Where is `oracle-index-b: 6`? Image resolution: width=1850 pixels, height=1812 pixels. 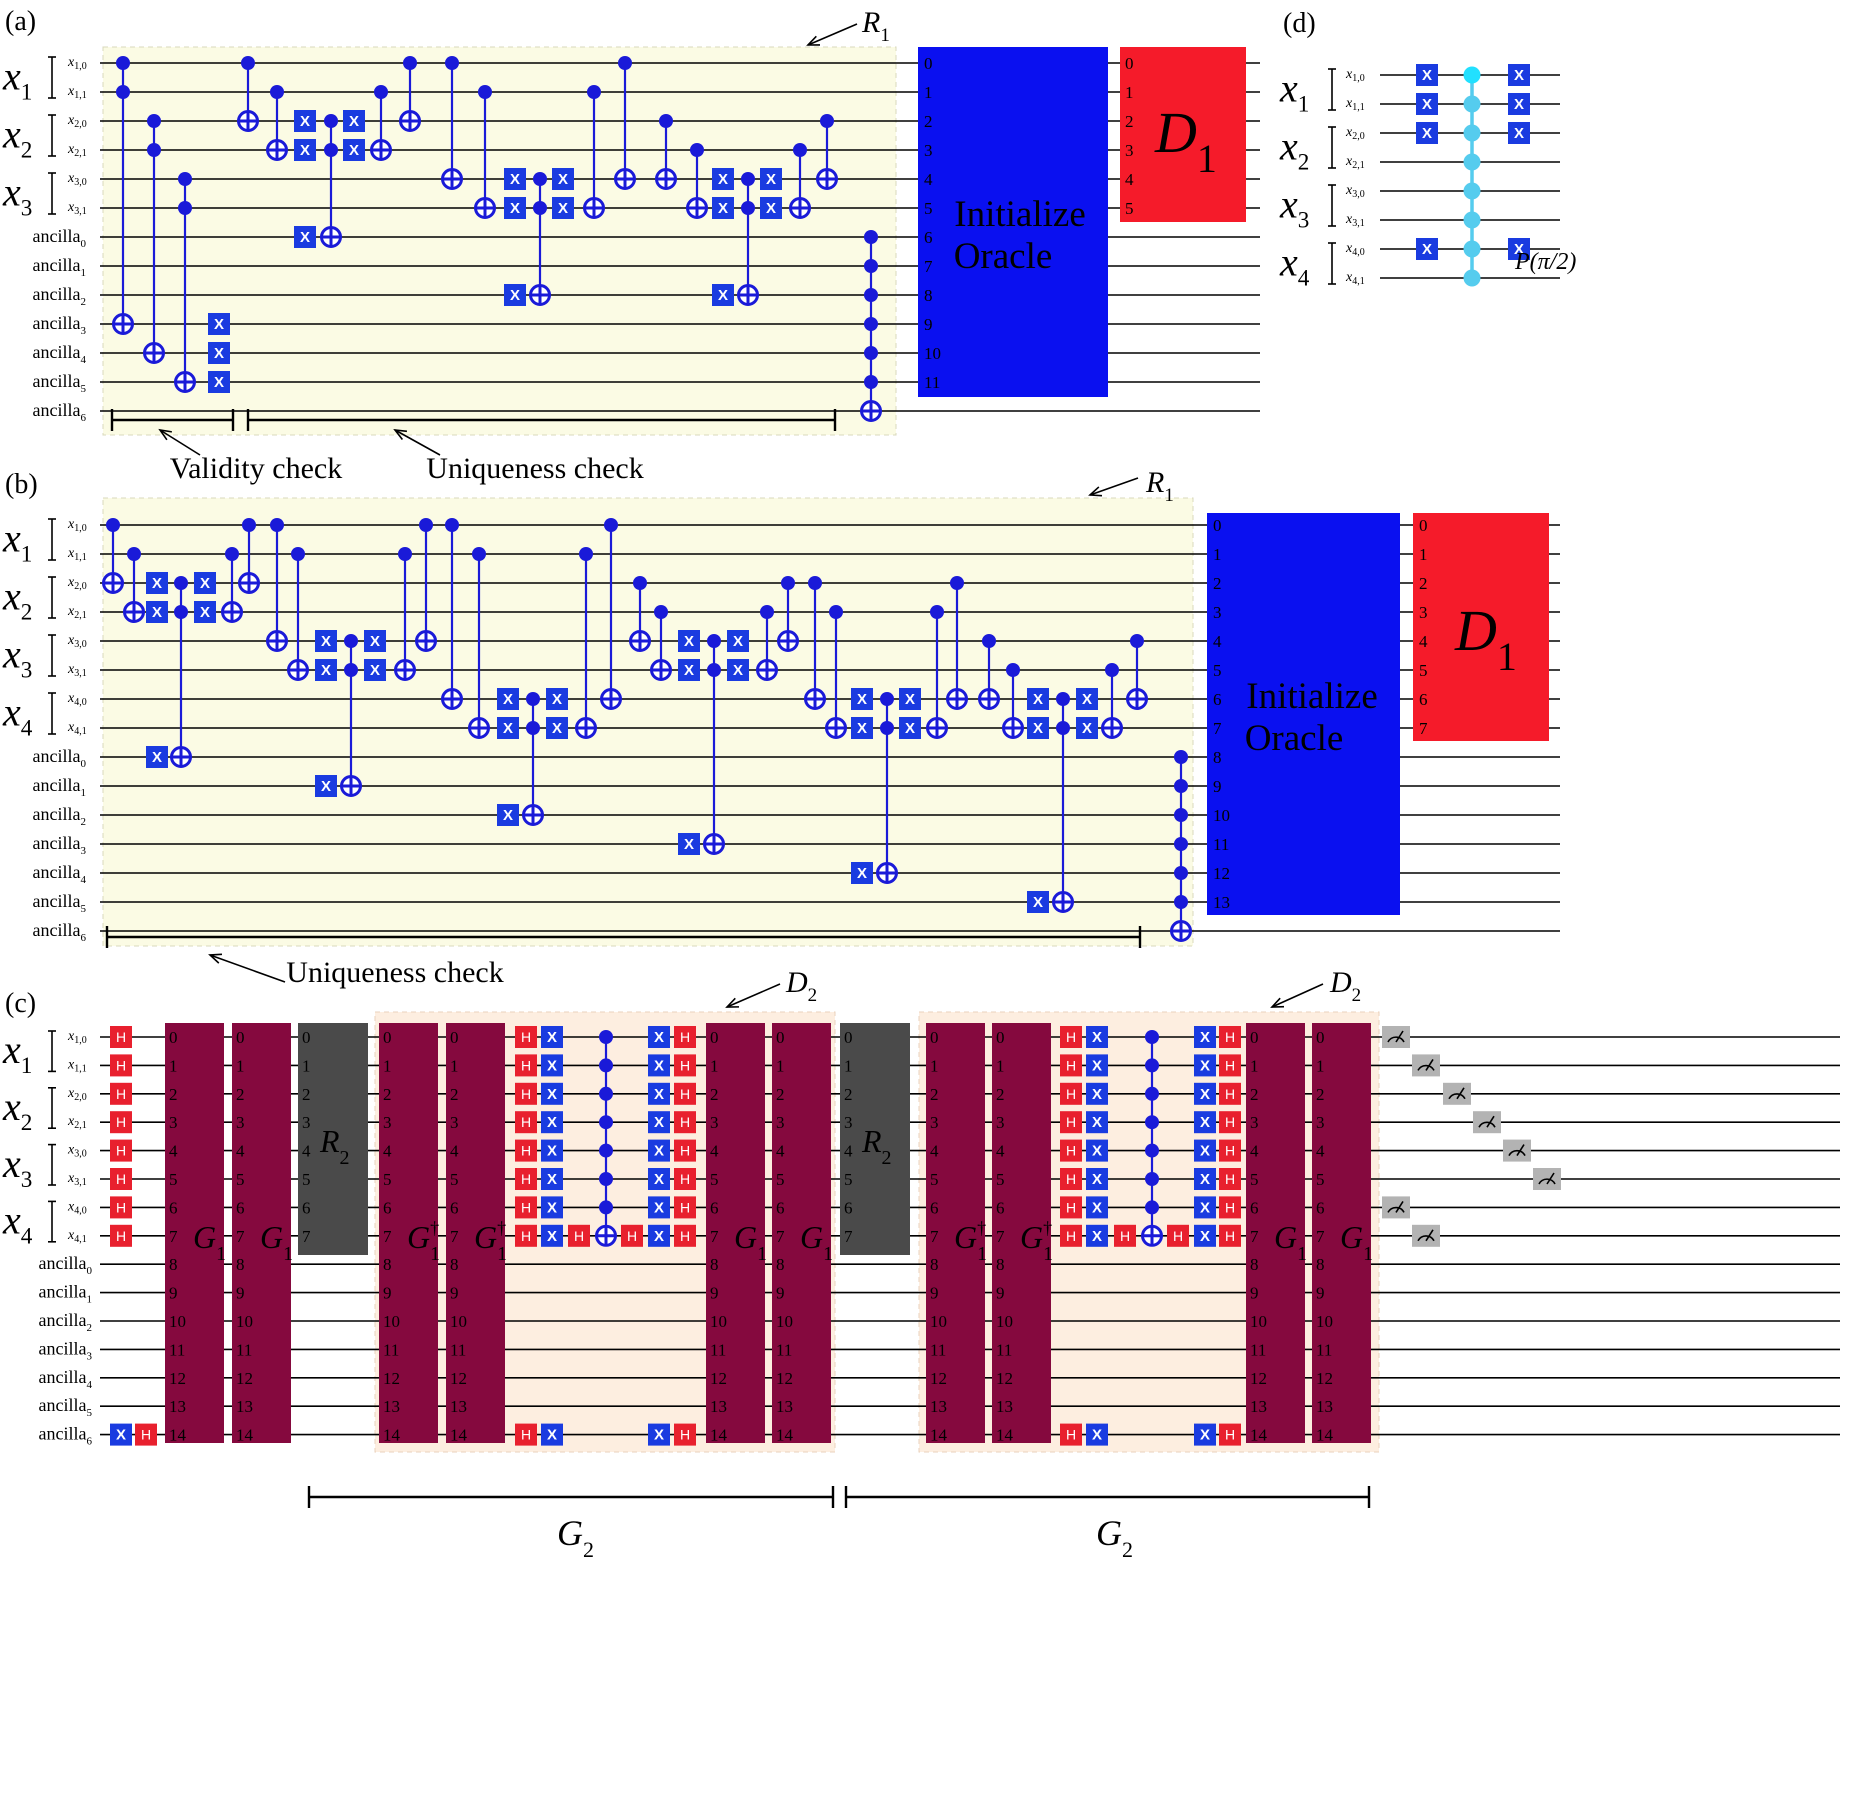
oracle-index-b: 6 is located at coordinates (1217, 699).